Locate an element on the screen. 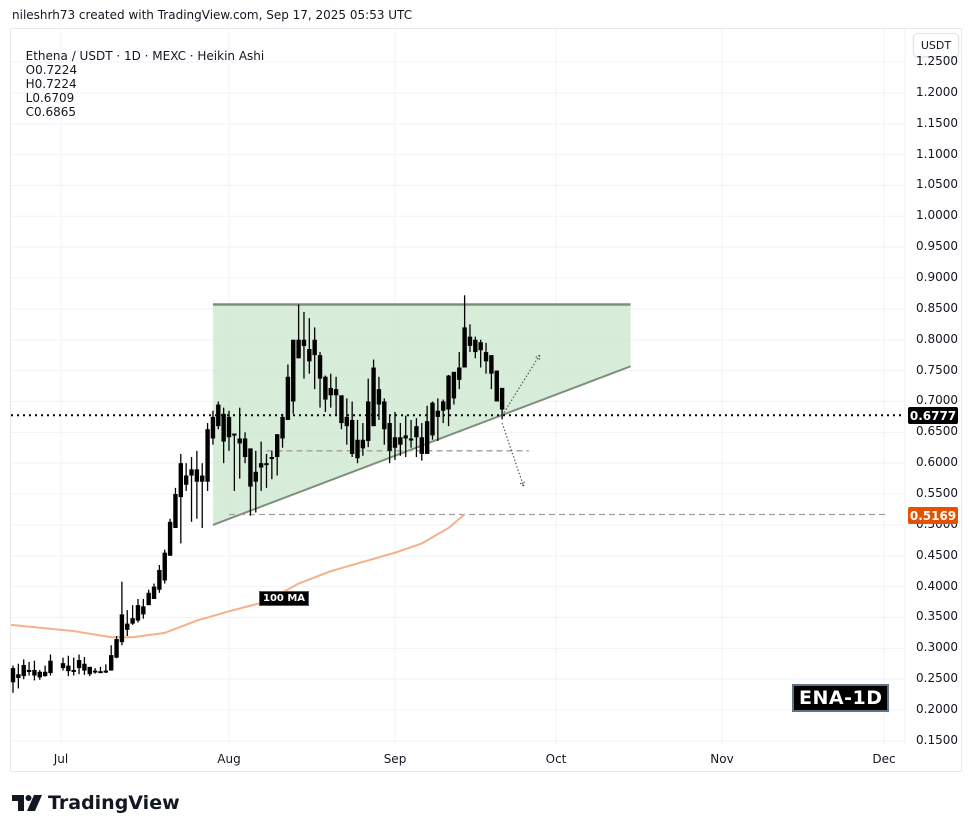 The image size is (972, 833). price-tick-label: 1.1000 is located at coordinates (937, 153).